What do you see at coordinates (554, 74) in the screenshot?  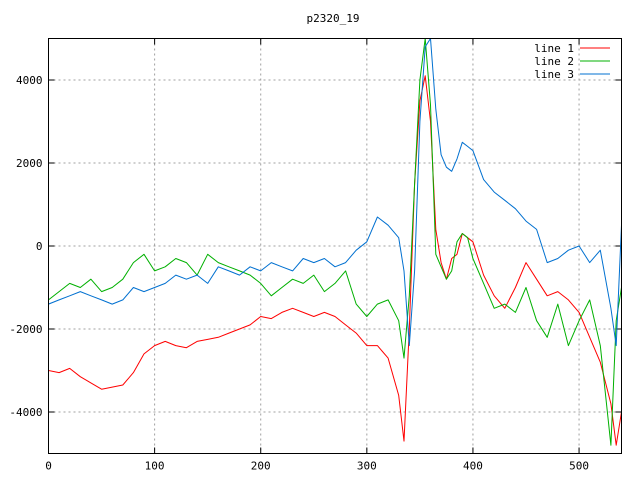 I see `legend-label-3: line 3` at bounding box center [554, 74].